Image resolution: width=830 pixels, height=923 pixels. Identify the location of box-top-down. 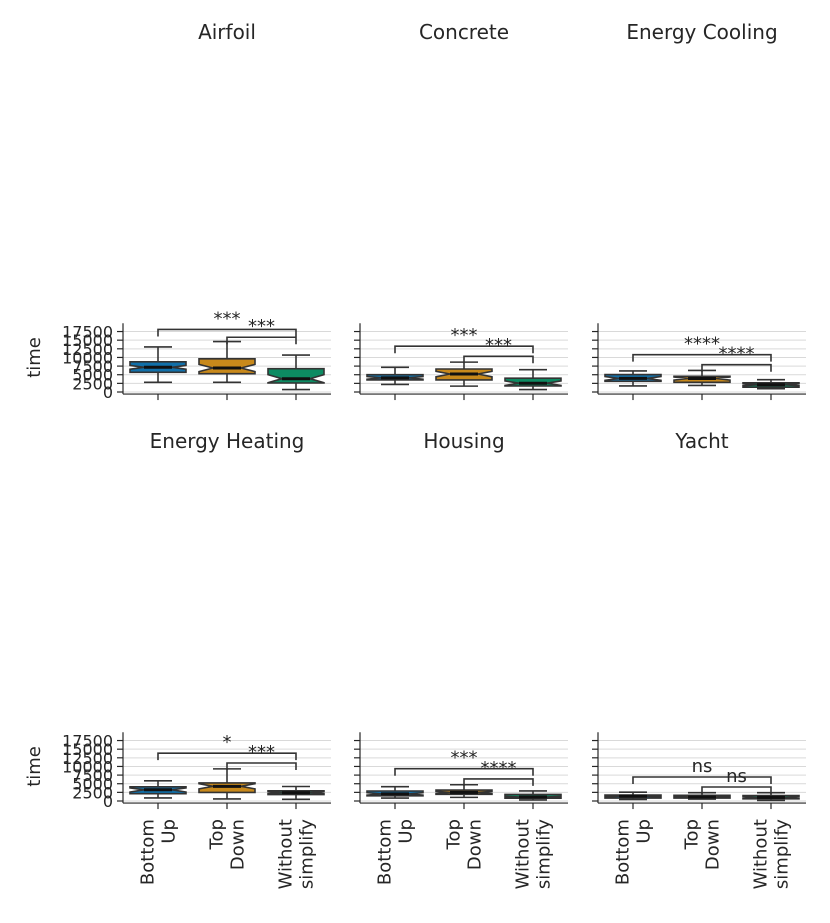
(227, 366).